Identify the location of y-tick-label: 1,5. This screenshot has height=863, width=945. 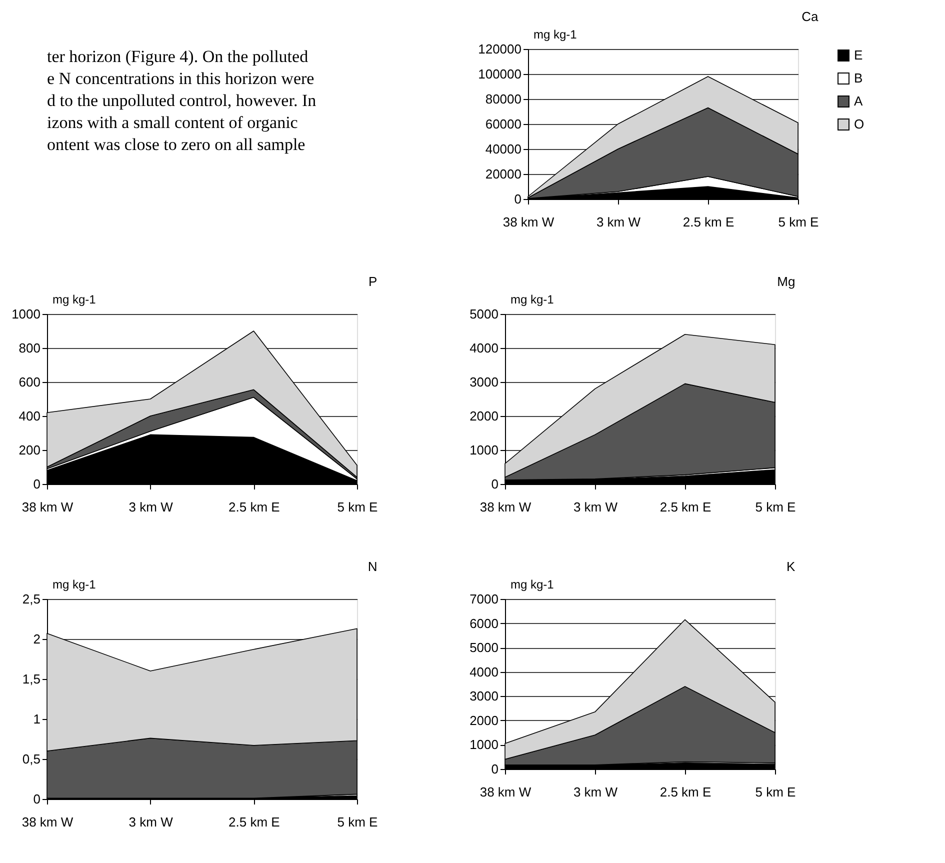
(31, 679).